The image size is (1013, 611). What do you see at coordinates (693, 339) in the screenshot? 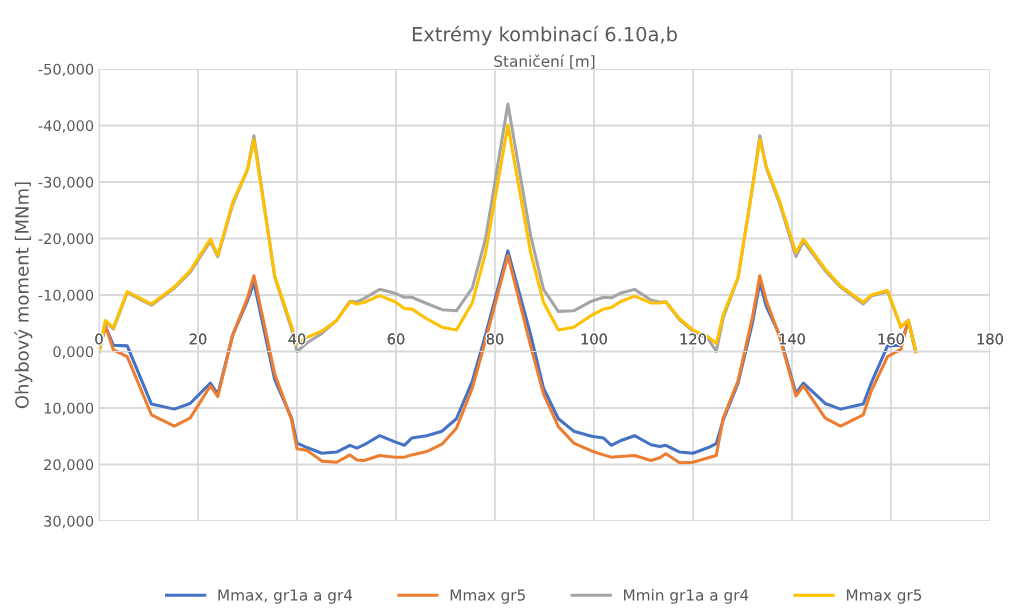
I see `x-tick-label: 120` at bounding box center [693, 339].